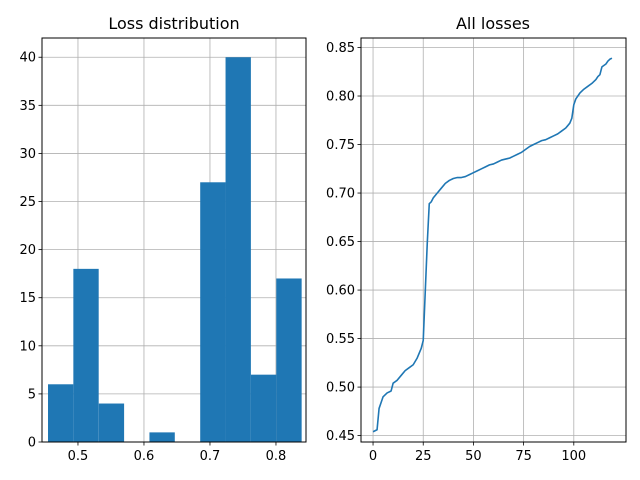  I want to click on y-tick-label: 0.85, so click(340, 48).